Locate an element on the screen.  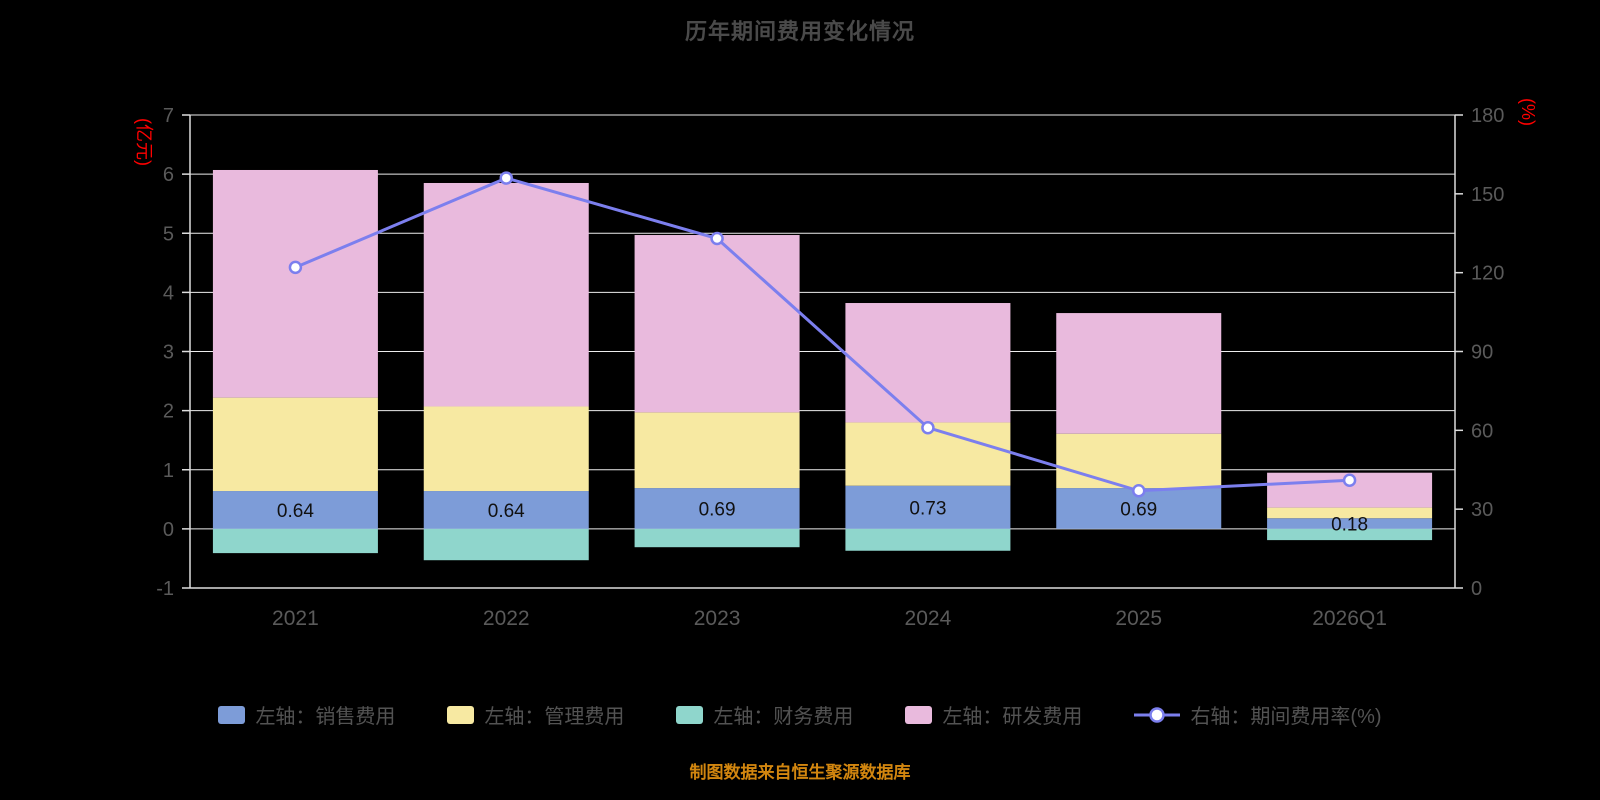
left-axis-tick-label: 0 is located at coordinates (168, 530).